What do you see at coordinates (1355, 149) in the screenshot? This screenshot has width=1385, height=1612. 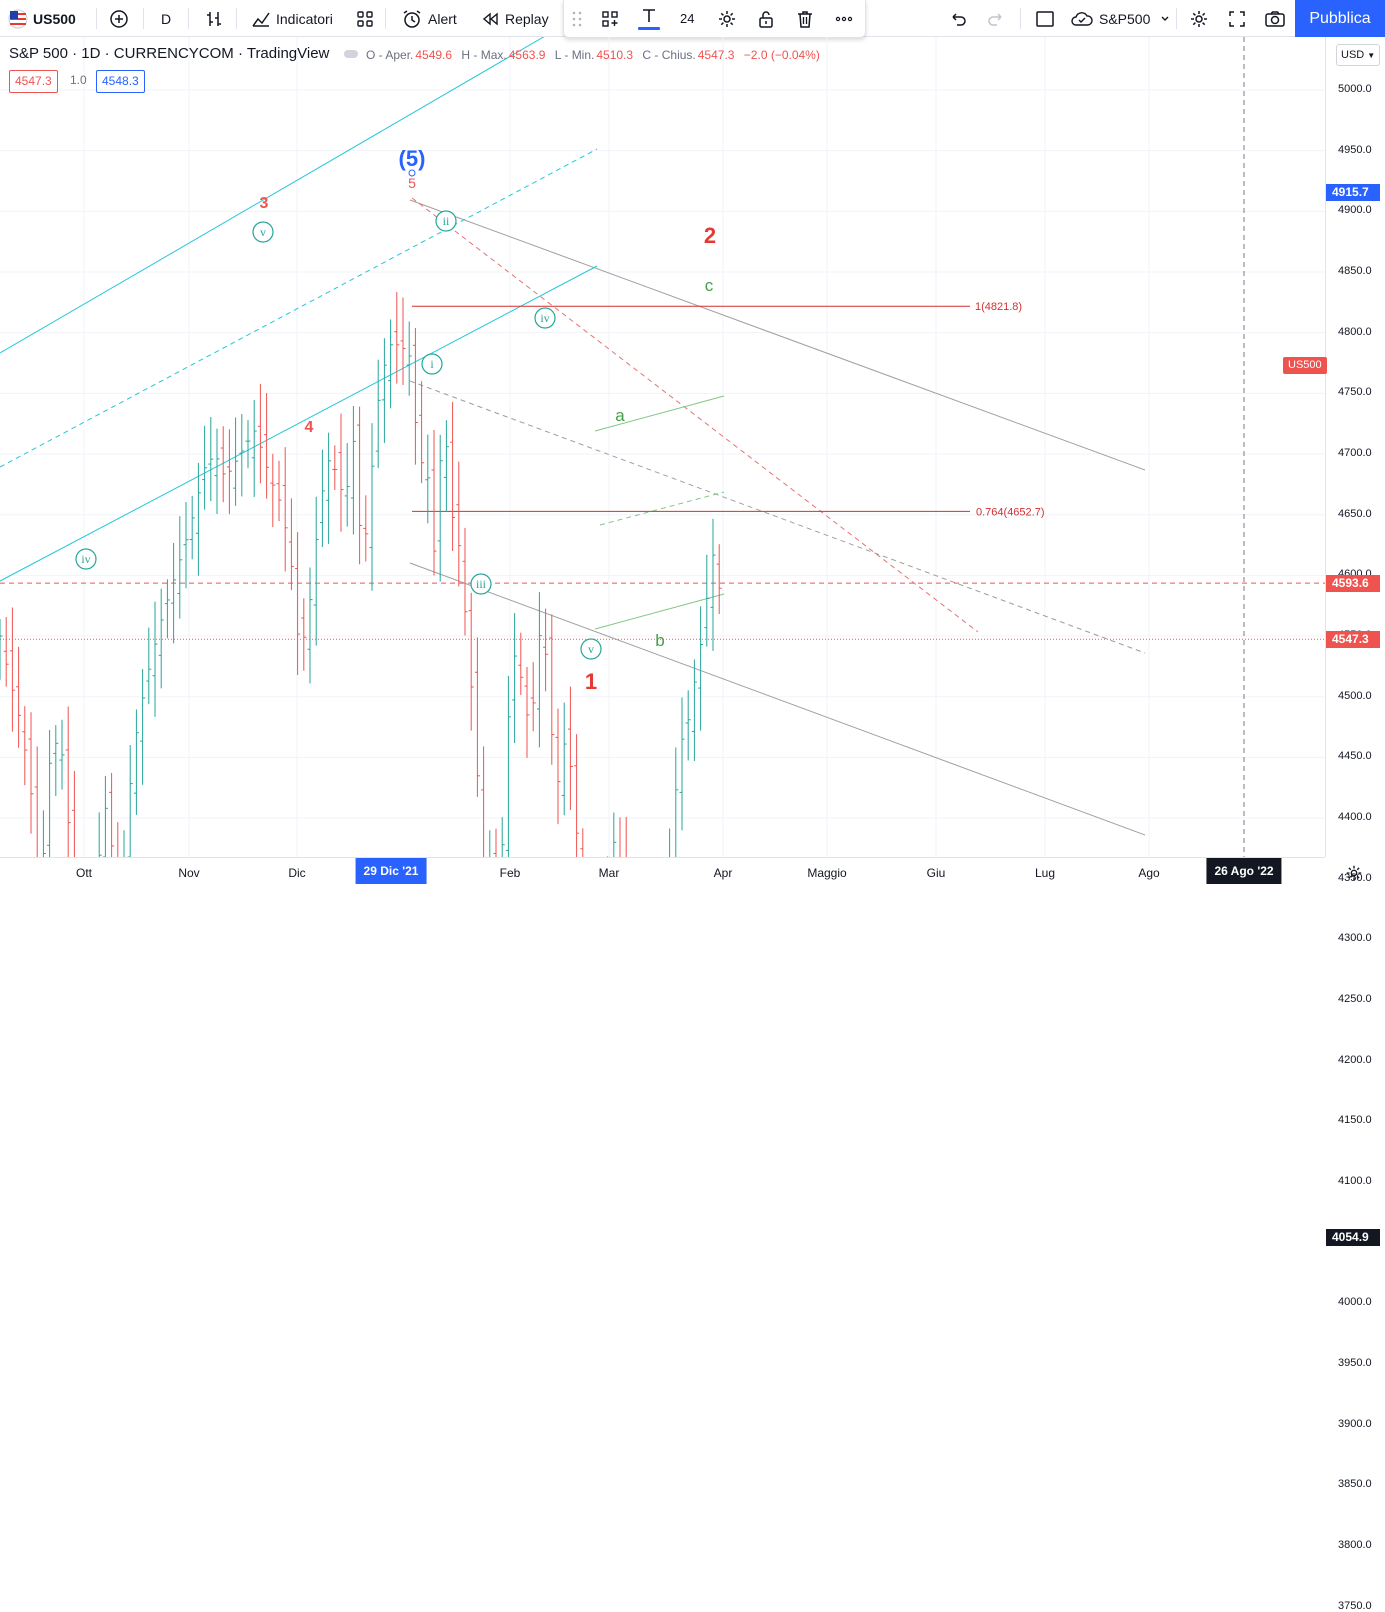 I see `price-tick-label: 4950.0` at bounding box center [1355, 149].